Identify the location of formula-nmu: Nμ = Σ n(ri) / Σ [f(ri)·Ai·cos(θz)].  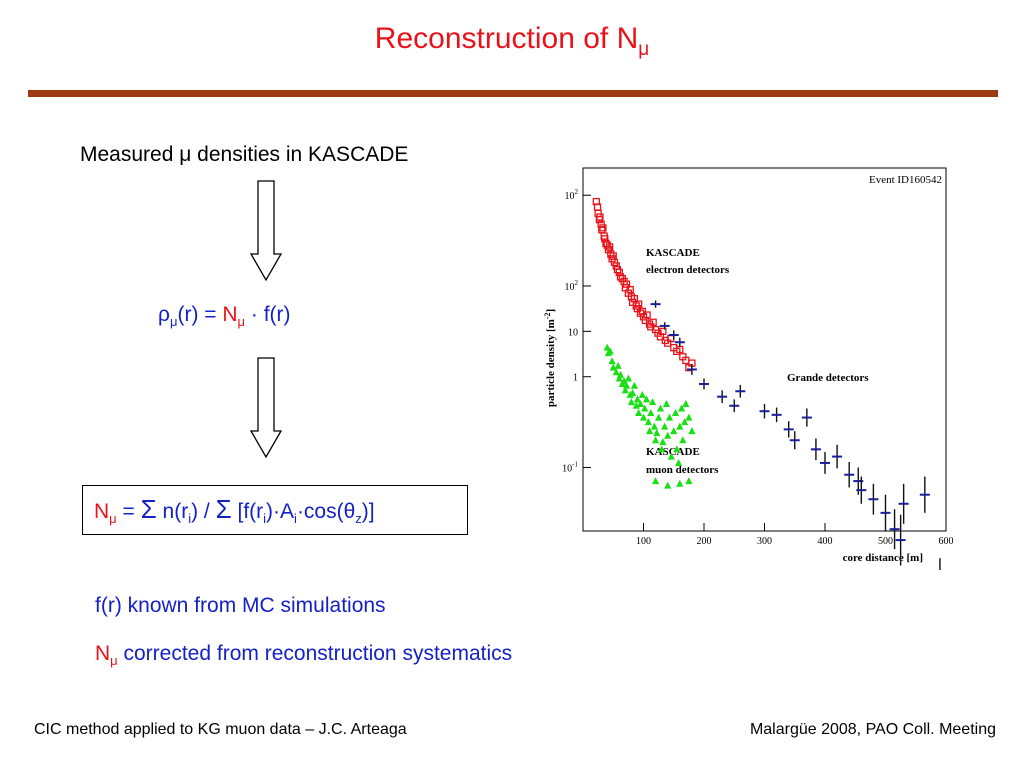
(234, 510).